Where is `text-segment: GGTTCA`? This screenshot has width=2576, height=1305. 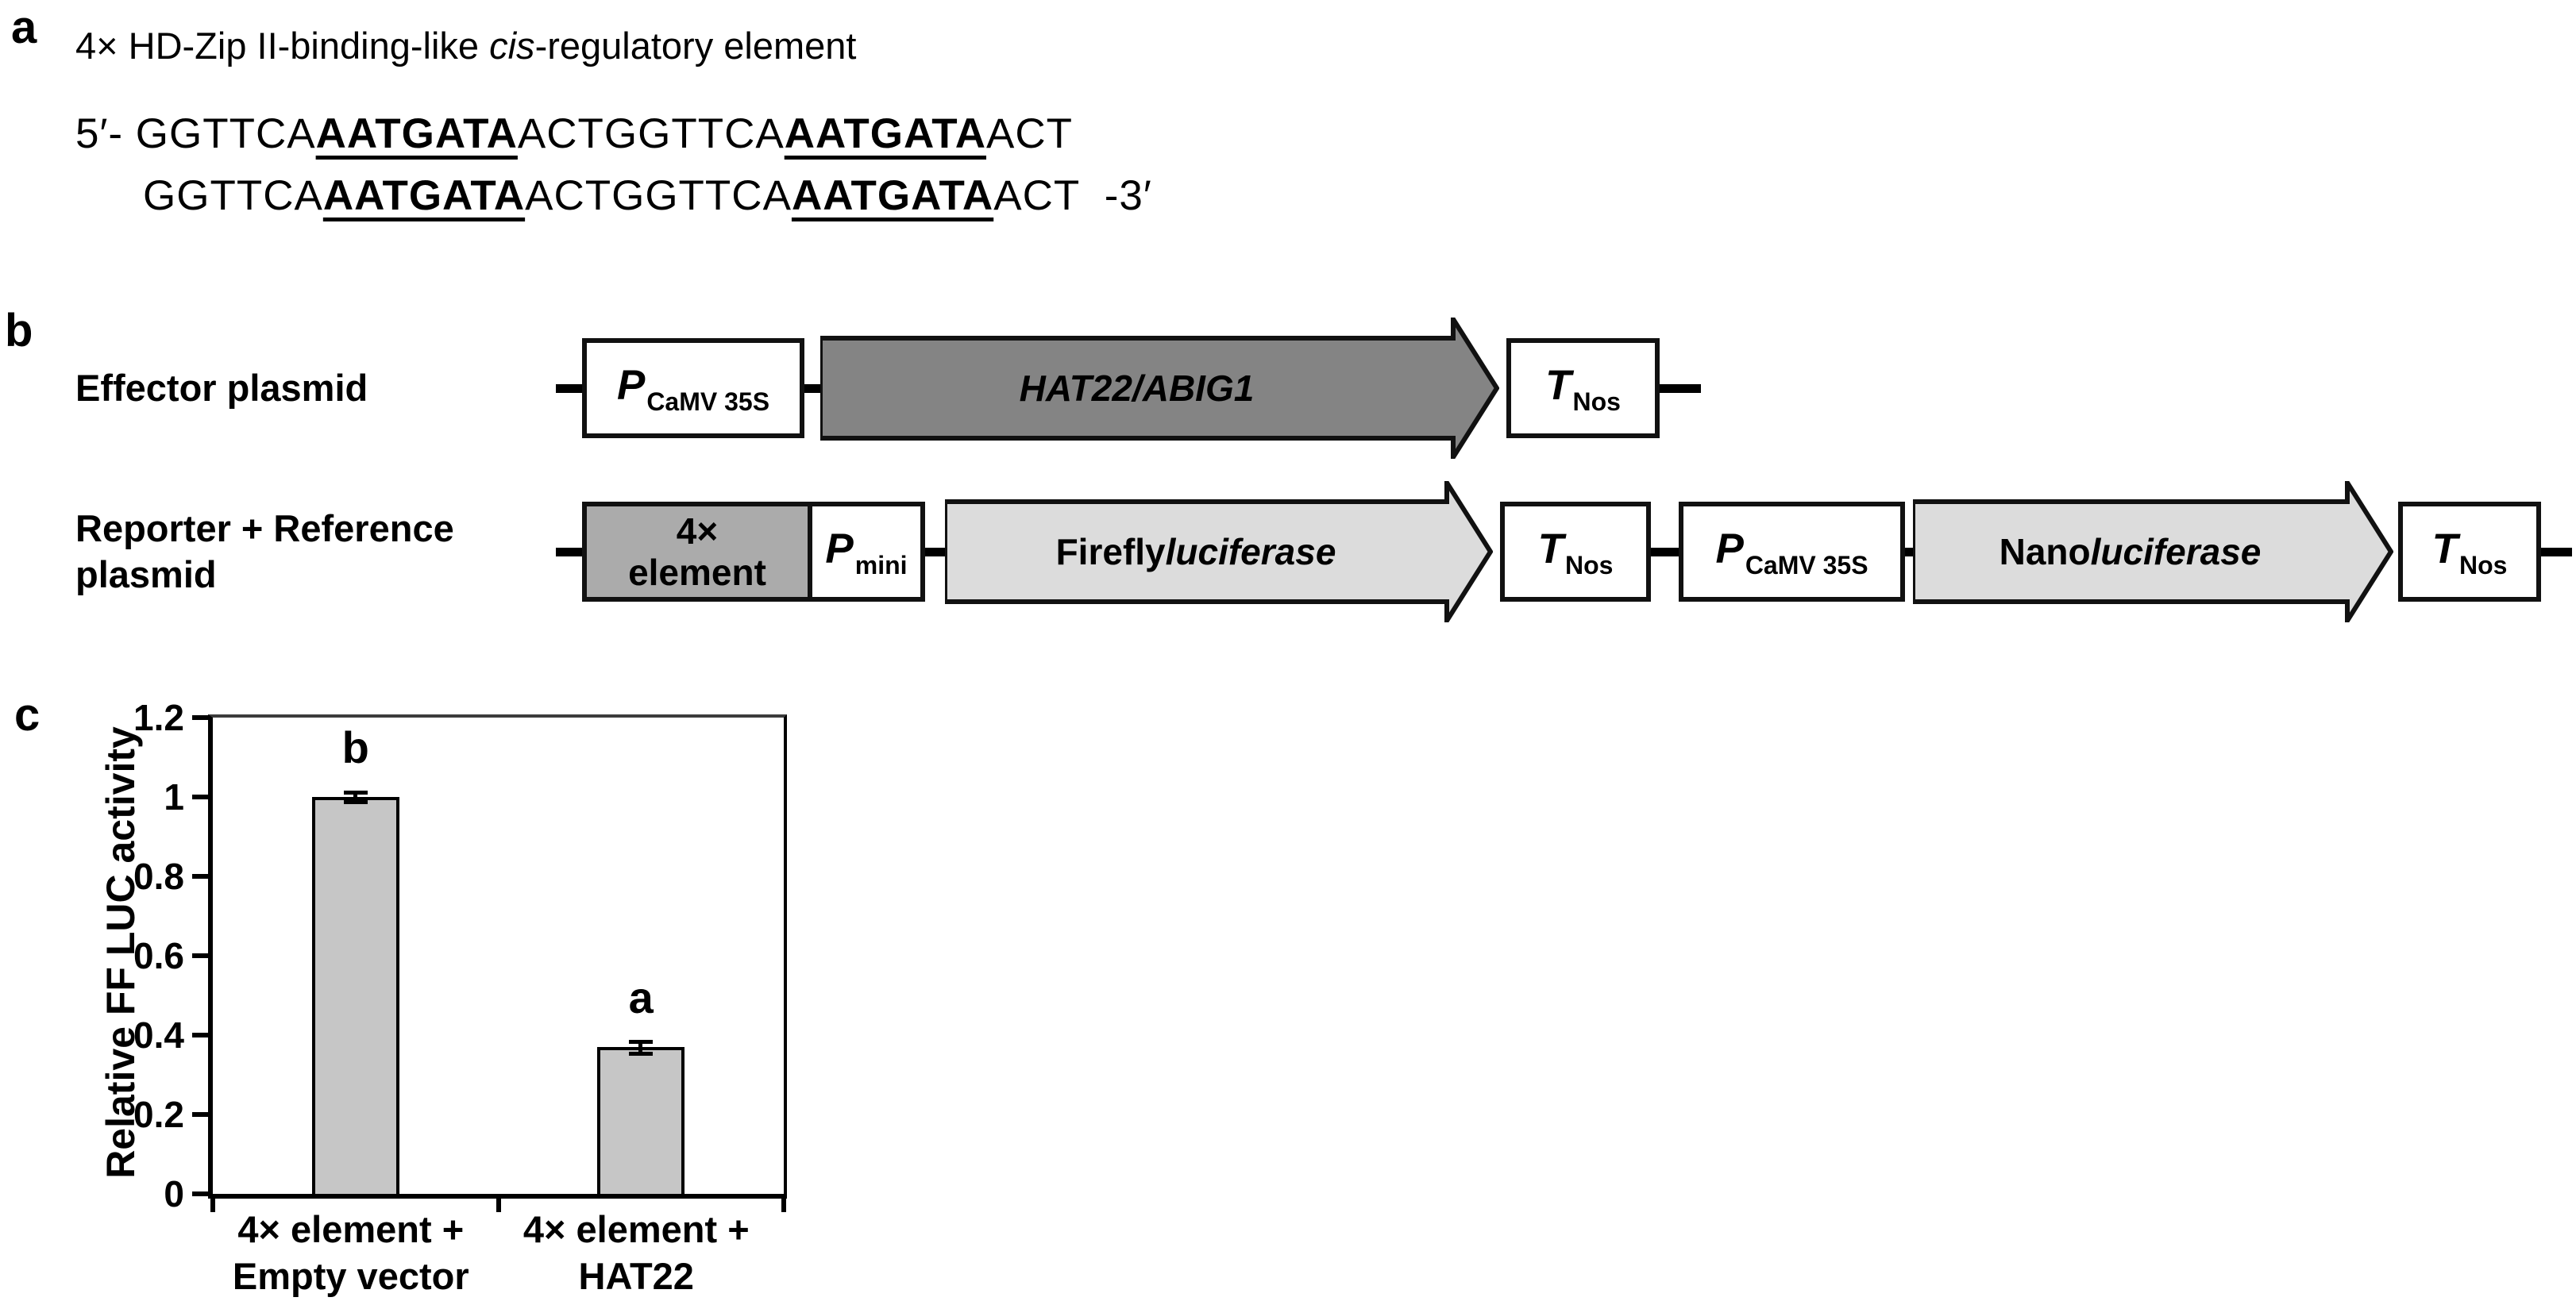
text-segment: GGTTCA is located at coordinates (233, 195).